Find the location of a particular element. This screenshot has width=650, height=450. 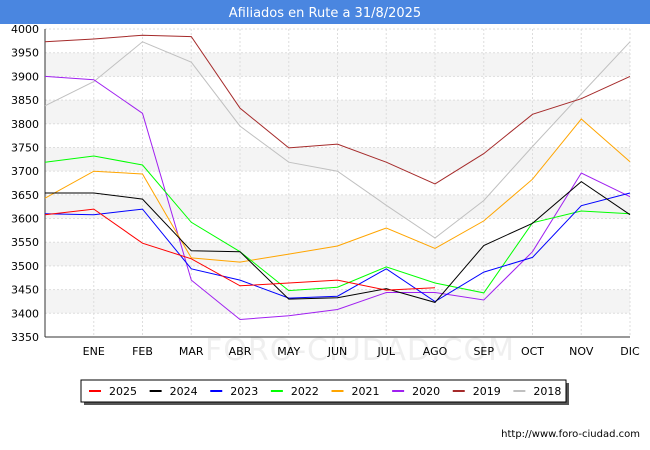

x-tick-label: ABR is located at coordinates (240, 351).